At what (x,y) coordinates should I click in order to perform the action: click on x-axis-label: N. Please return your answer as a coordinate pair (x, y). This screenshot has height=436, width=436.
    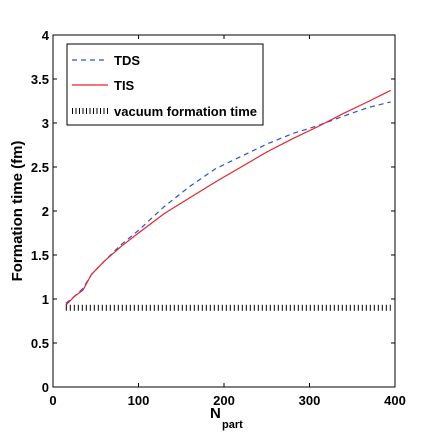
    Looking at the image, I should click on (215, 413).